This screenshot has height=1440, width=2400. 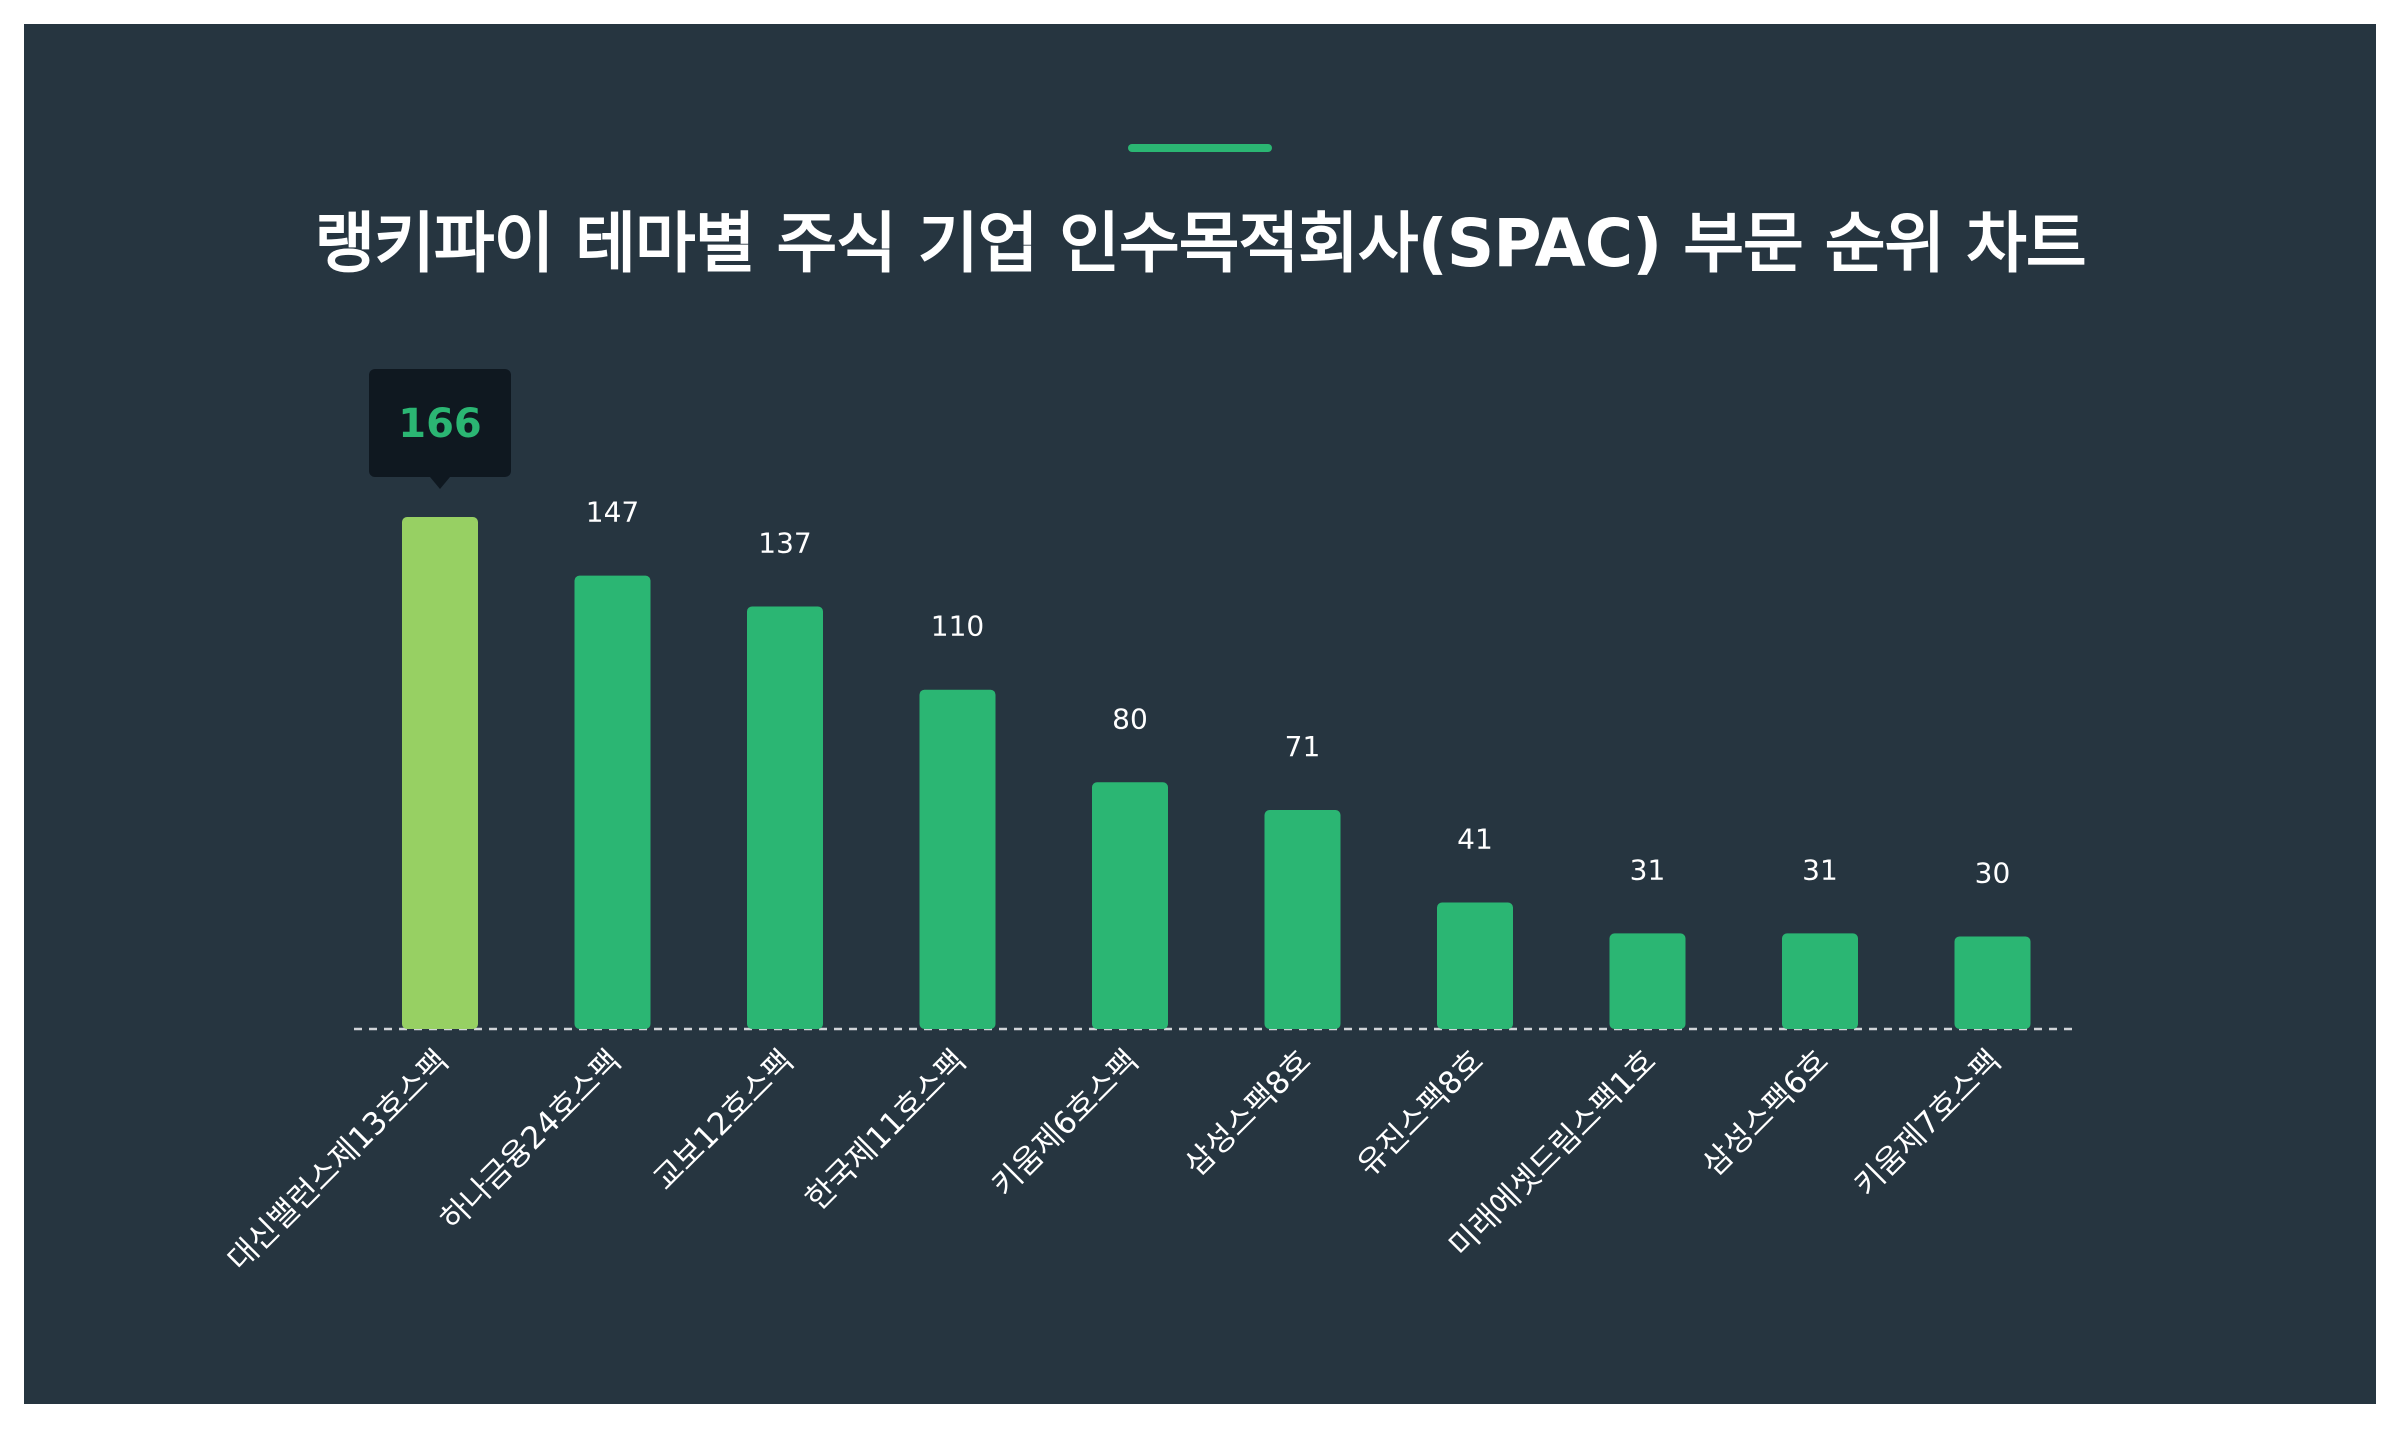 I want to click on category-label-5: 키움제6호스팩, so click(x=1065, y=1123).